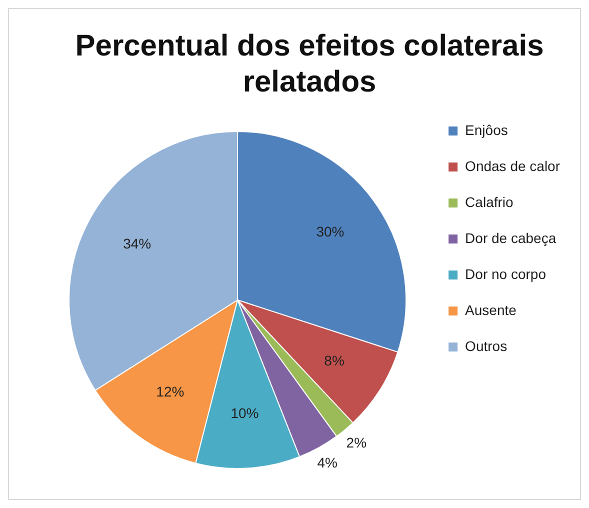 Image resolution: width=589 pixels, height=508 pixels. I want to click on data-label: 2%, so click(356, 442).